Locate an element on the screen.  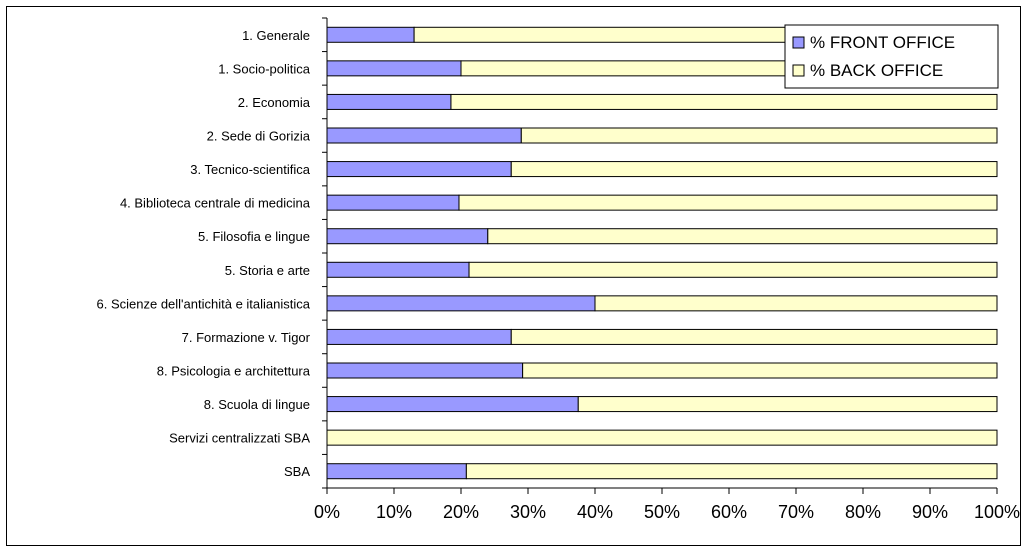
bar-front-office-5-filosofia-e-lingue is located at coordinates (407, 236).